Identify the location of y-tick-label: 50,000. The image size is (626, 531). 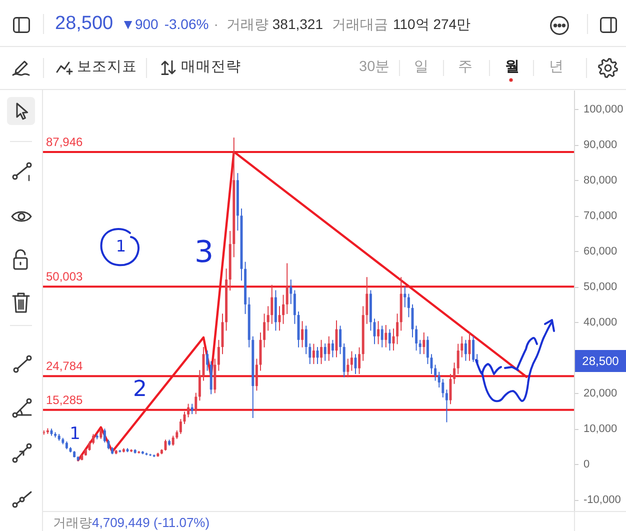
(601, 287).